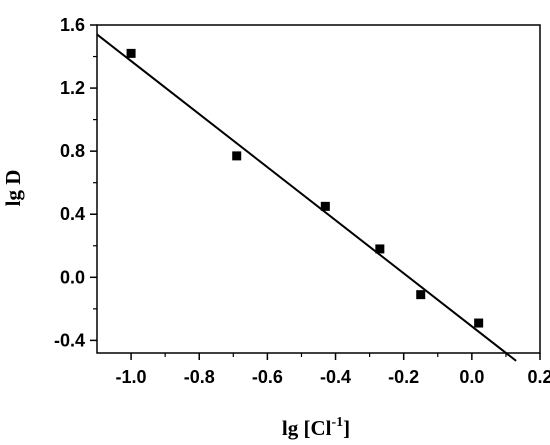 The image size is (550, 445). Describe the element at coordinates (72, 151) in the screenshot. I see `y-tick-label: 0.8` at that location.